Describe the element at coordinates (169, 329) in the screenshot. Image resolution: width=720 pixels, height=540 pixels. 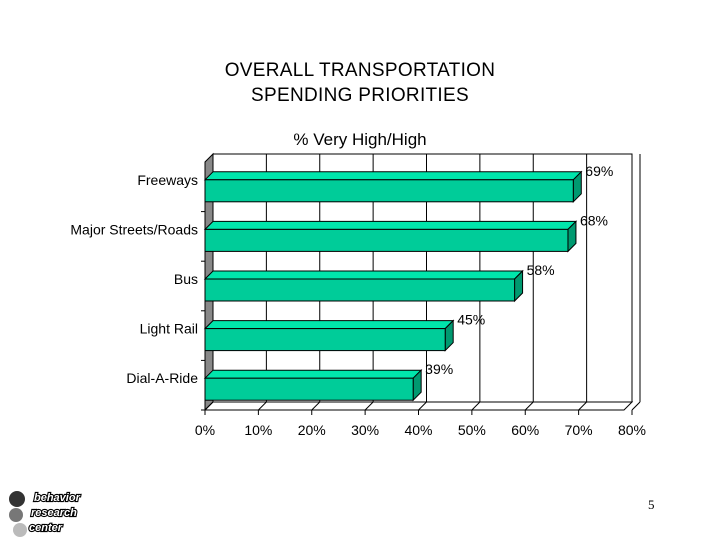
I see `y-category-label: Light Rail` at that location.